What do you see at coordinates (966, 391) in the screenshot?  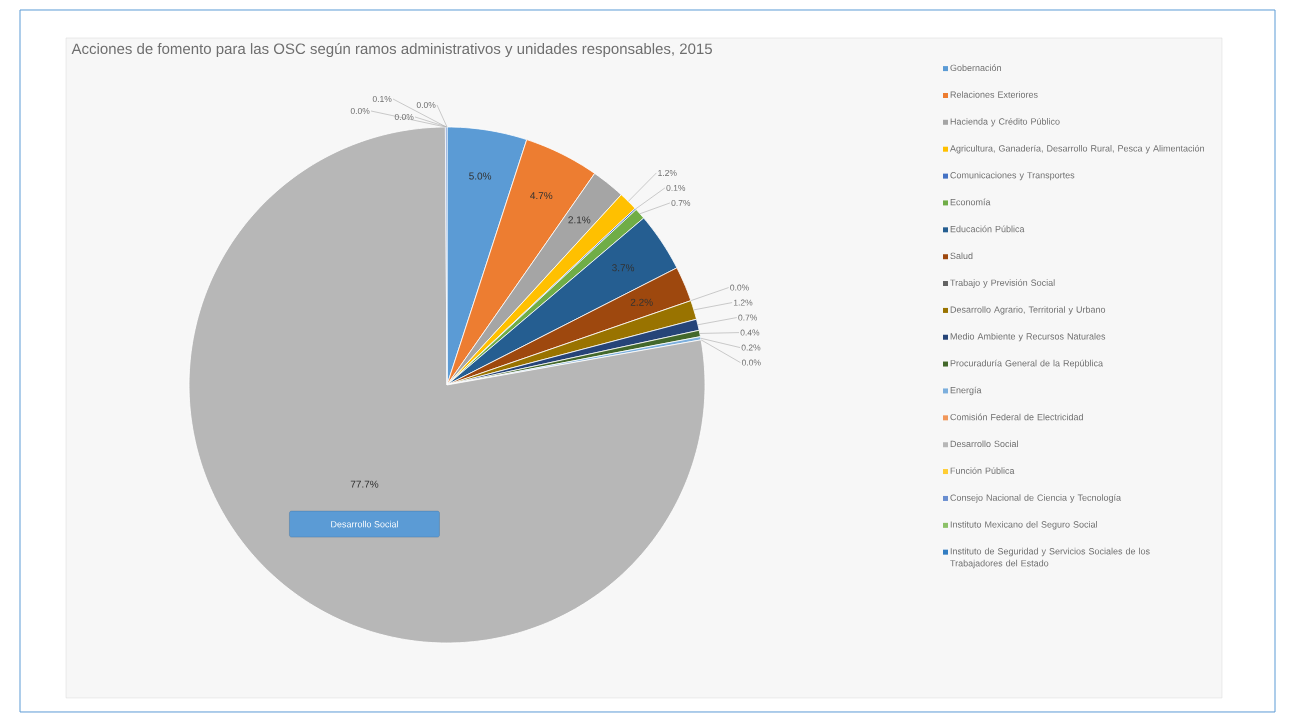 I see `legend-label: Energía` at bounding box center [966, 391].